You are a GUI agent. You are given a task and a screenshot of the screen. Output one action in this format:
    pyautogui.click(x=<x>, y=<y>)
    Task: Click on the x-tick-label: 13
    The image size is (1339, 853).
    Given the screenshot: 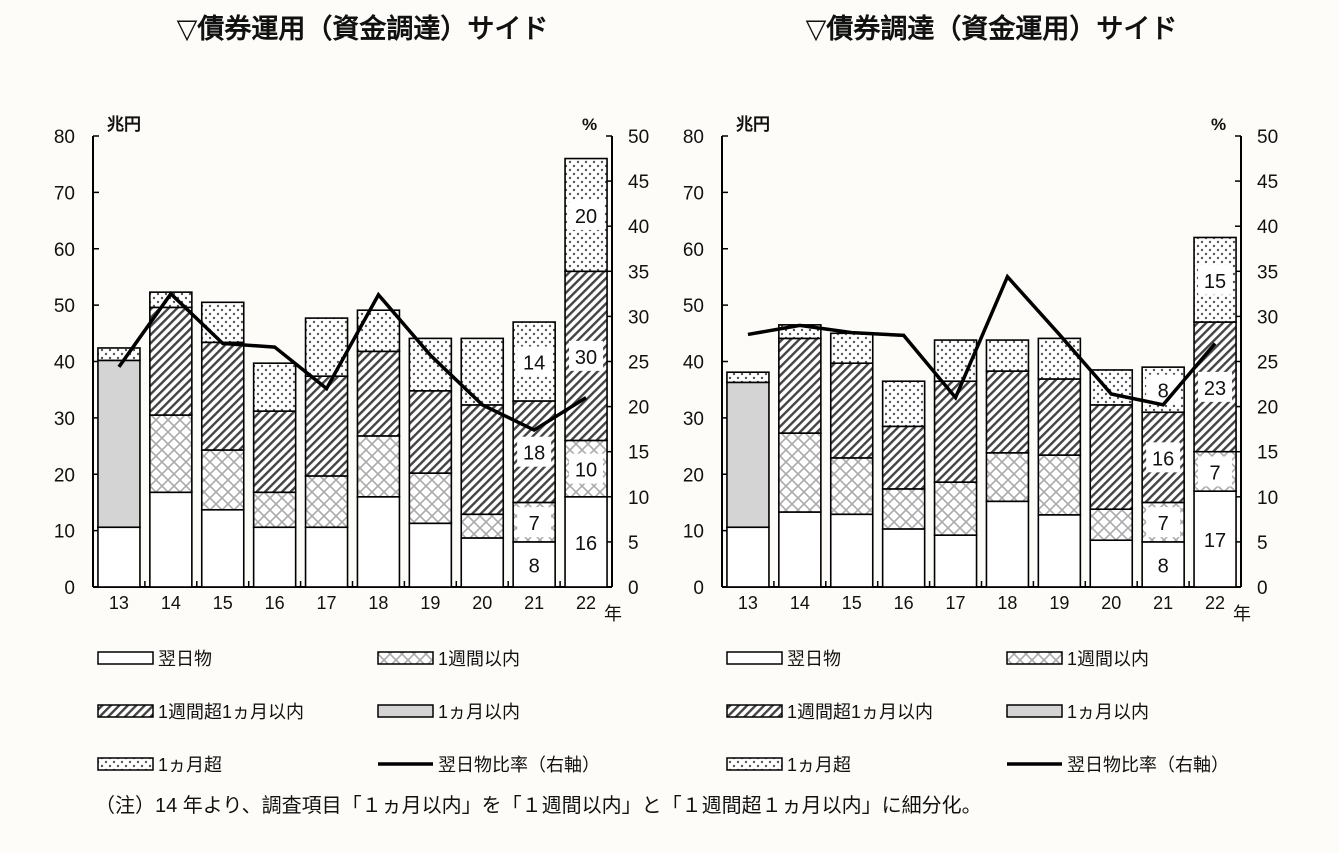 What is the action you would take?
    pyautogui.click(x=119, y=603)
    